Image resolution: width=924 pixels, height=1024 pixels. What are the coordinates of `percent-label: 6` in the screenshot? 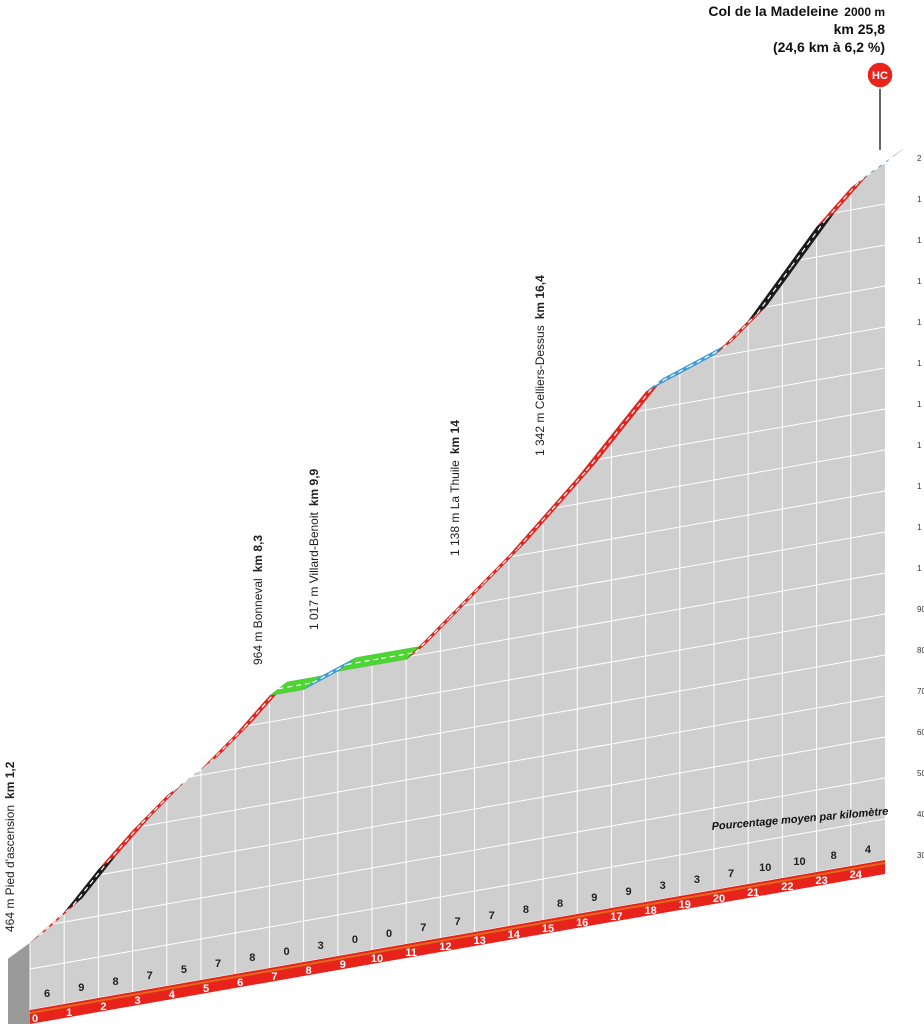 It's located at (47, 994).